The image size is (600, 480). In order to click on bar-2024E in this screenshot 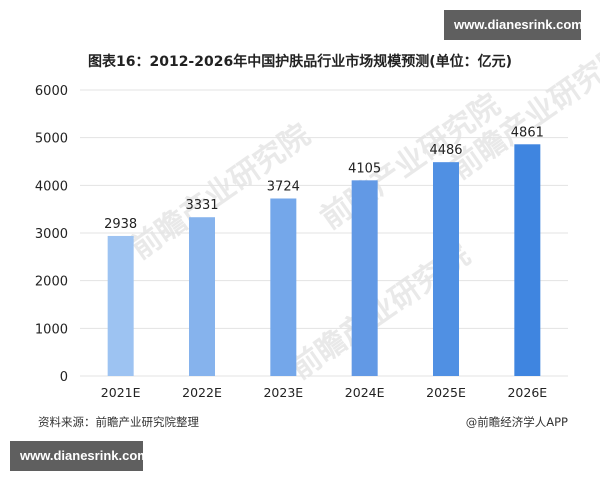, I will do `click(364, 278)`.